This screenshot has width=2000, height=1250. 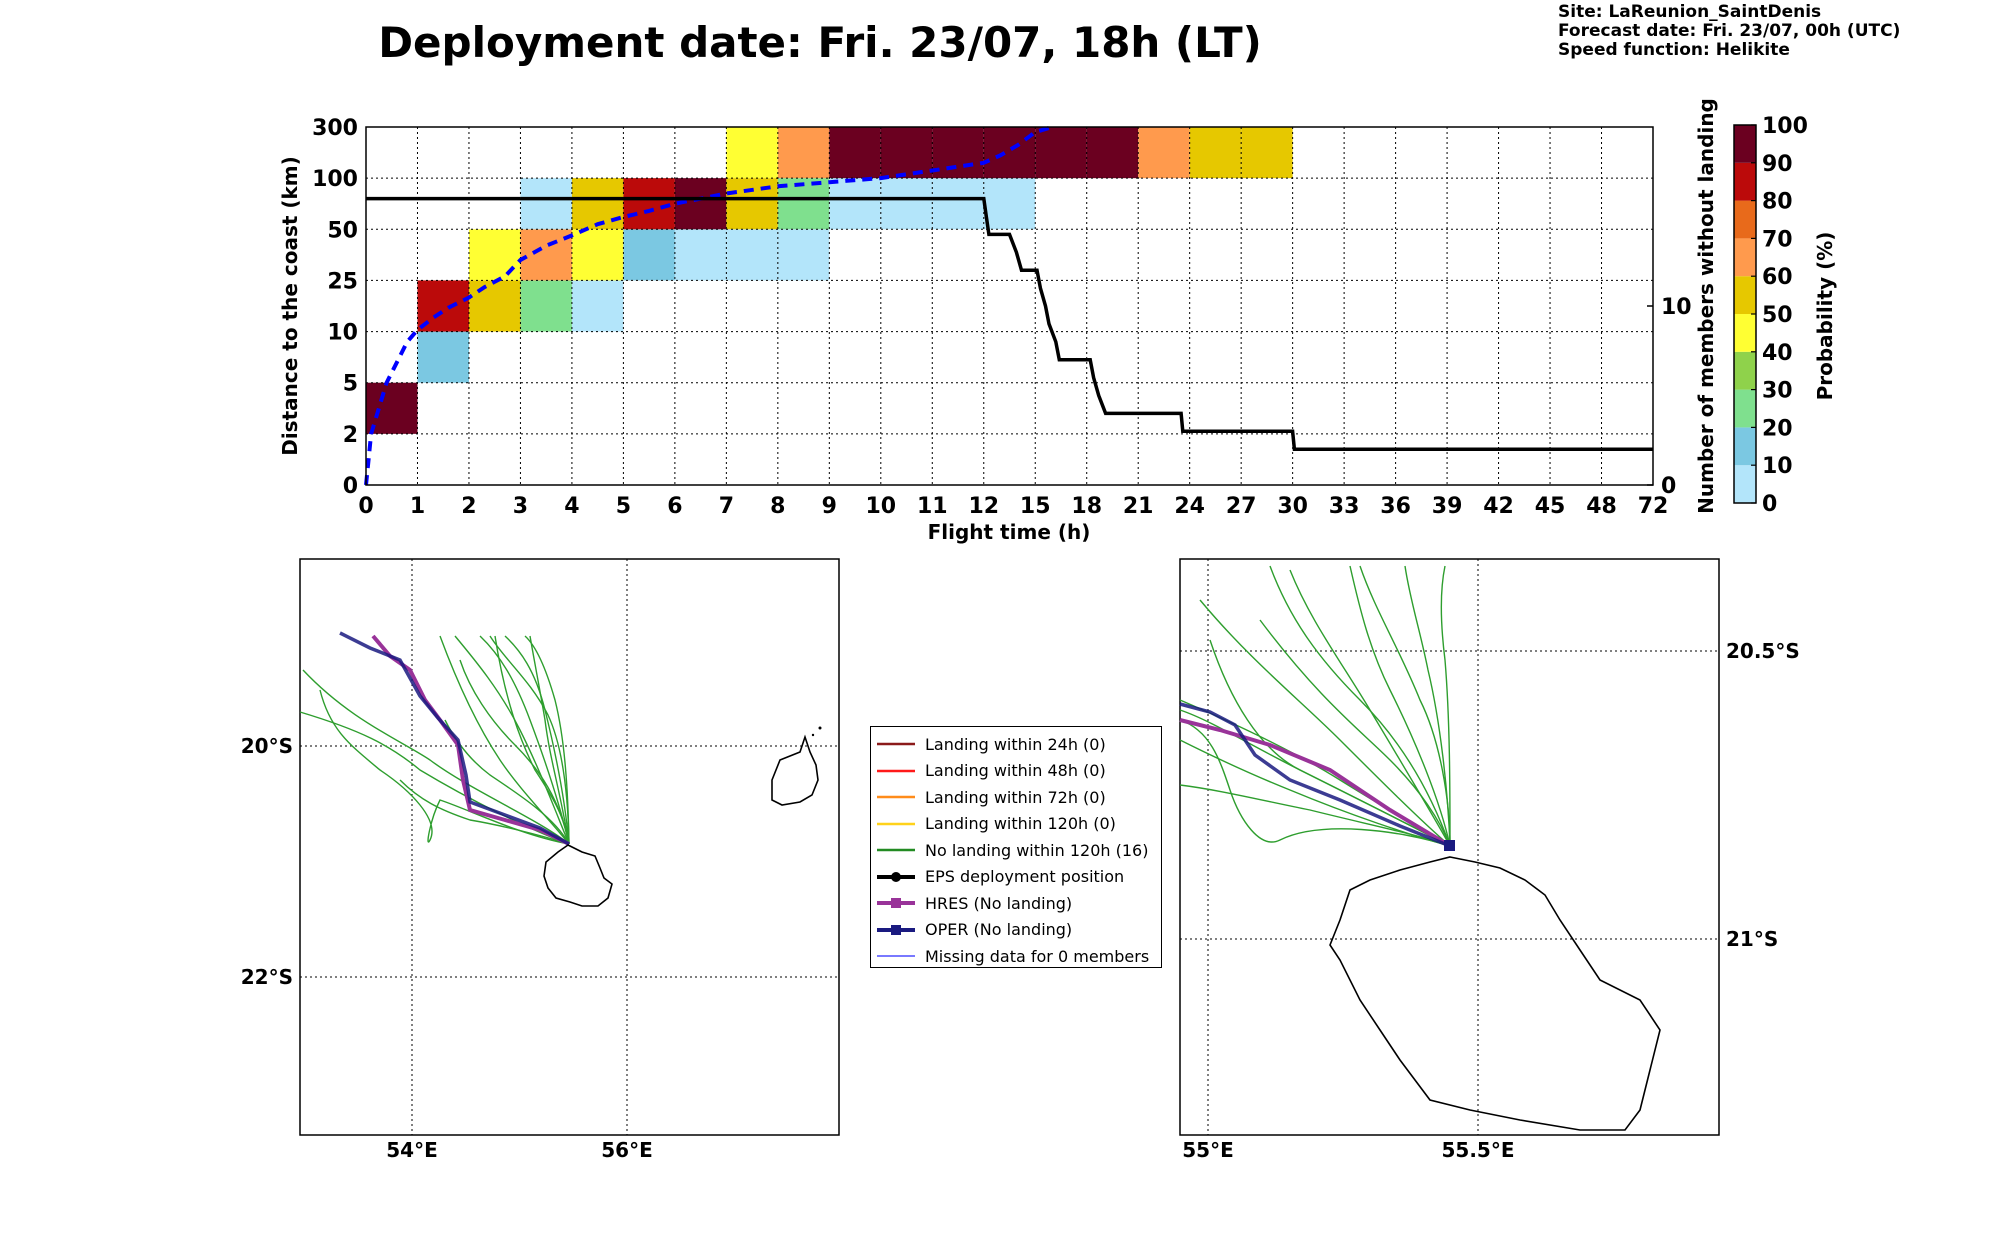 I want to click on colorbar-tick-label: 80, so click(x=1777, y=202).